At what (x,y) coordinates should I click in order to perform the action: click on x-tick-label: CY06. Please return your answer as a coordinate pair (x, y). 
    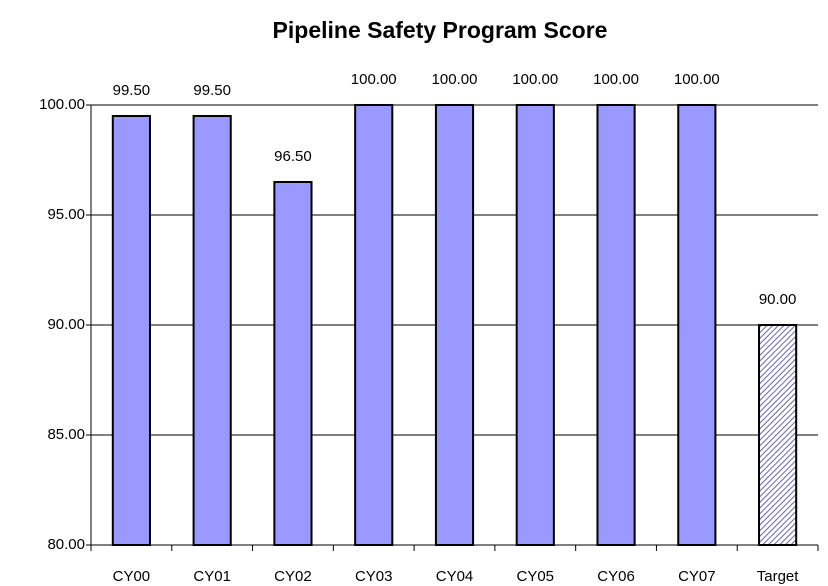
    Looking at the image, I should click on (616, 576).